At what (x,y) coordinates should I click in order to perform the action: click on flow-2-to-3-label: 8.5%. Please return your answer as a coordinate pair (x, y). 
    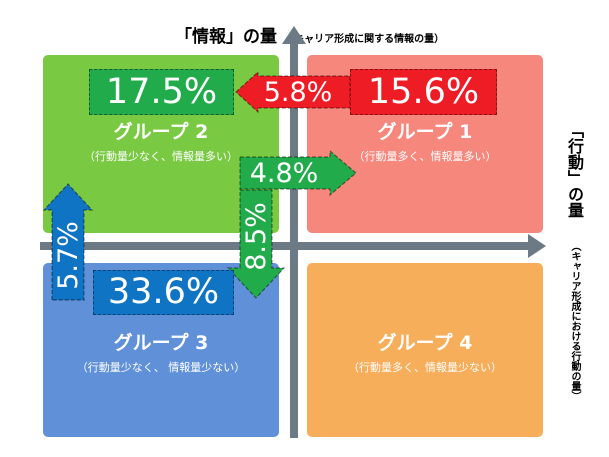
    Looking at the image, I should click on (256, 236).